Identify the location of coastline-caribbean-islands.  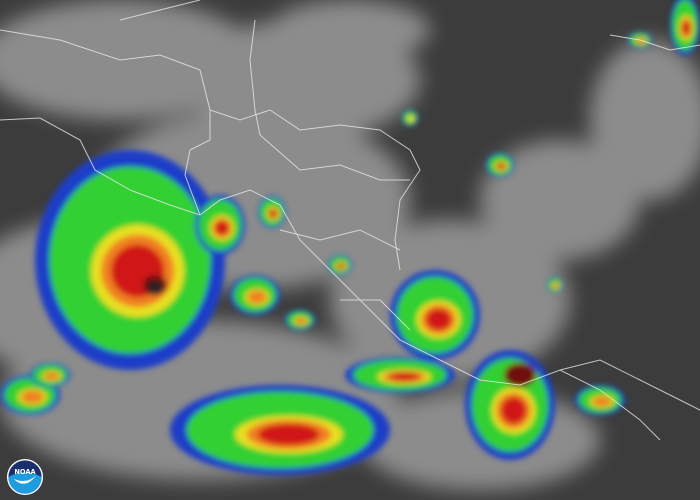
(654, 42).